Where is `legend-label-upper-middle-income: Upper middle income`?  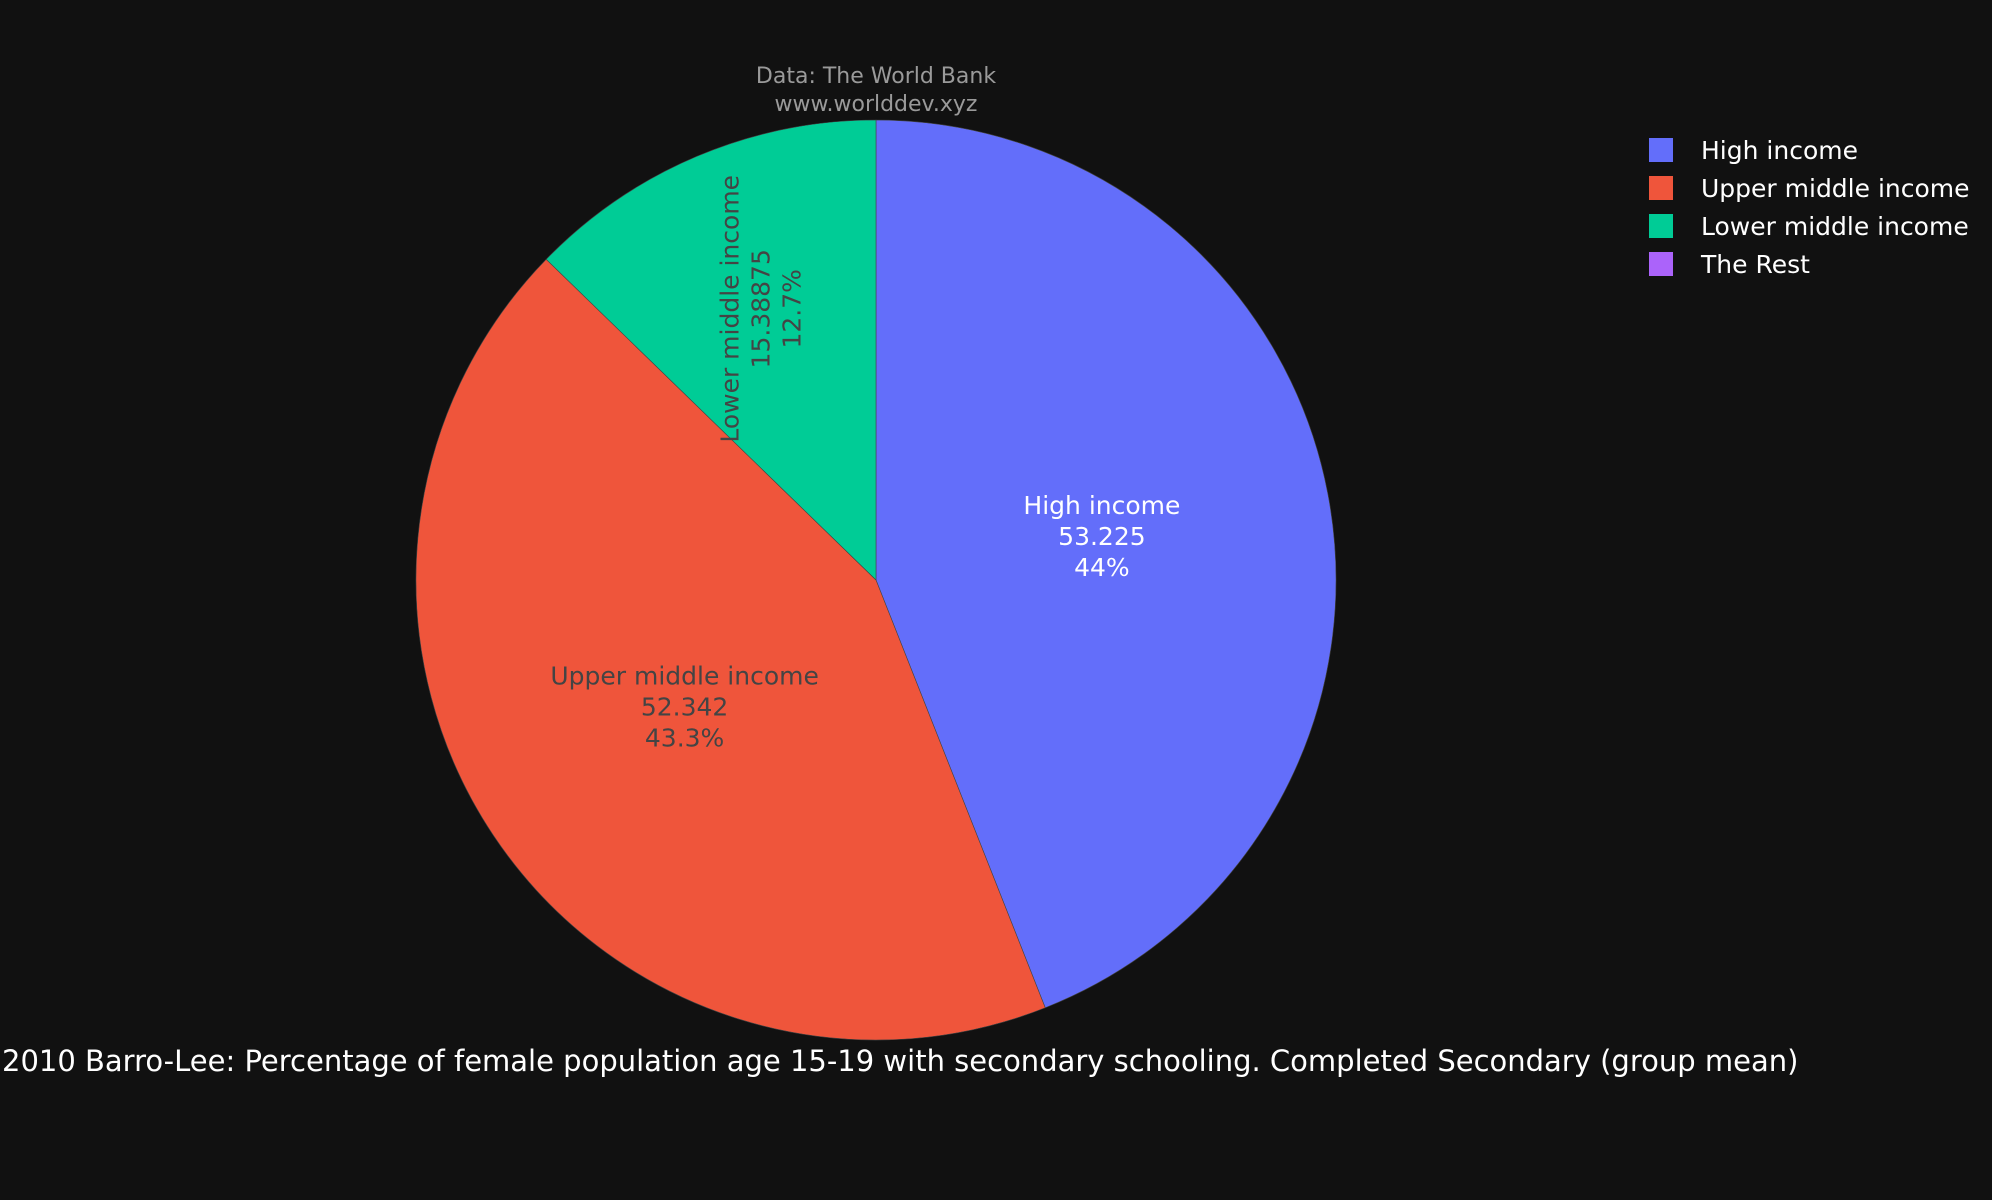
legend-label-upper-middle-income: Upper middle income is located at coordinates (1835, 188).